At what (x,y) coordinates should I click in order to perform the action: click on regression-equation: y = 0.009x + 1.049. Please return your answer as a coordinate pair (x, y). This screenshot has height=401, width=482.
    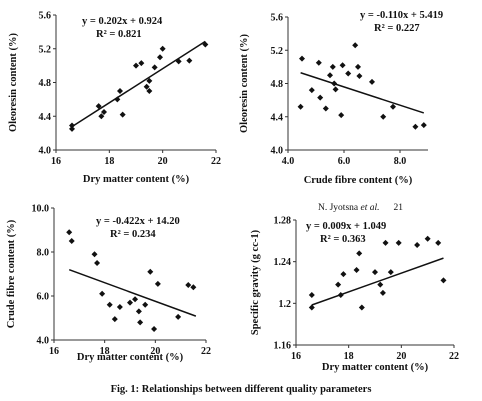
    Looking at the image, I should click on (346, 226).